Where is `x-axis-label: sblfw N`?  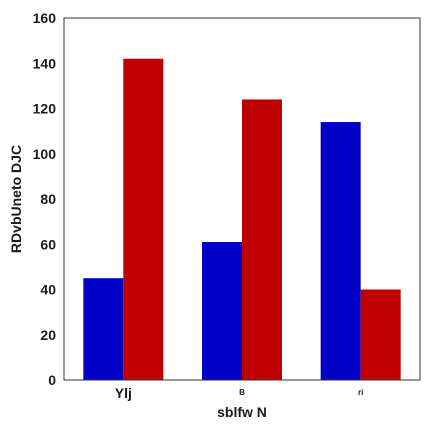 x-axis-label: sblfw N is located at coordinates (242, 412).